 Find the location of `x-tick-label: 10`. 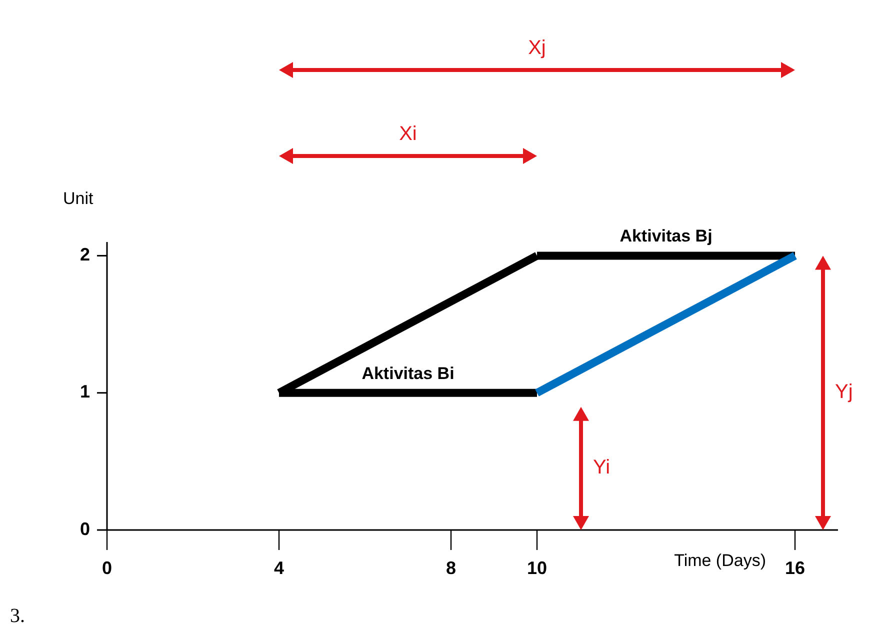

x-tick-label: 10 is located at coordinates (537, 568).